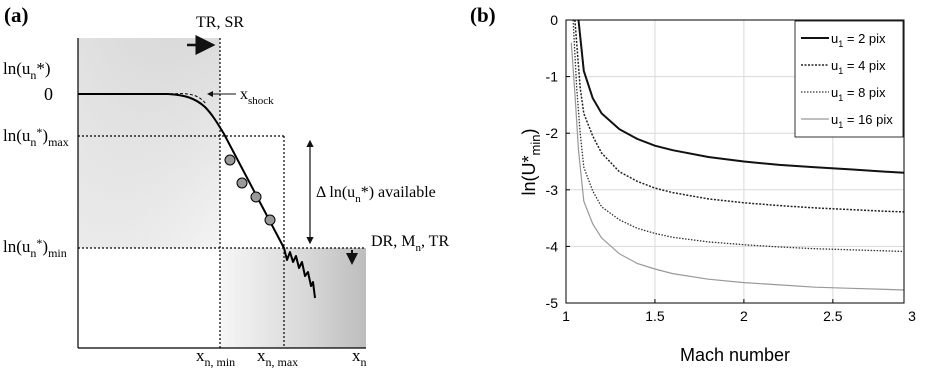  I want to click on y-axis-label-a: ln(un*), so click(27, 70).